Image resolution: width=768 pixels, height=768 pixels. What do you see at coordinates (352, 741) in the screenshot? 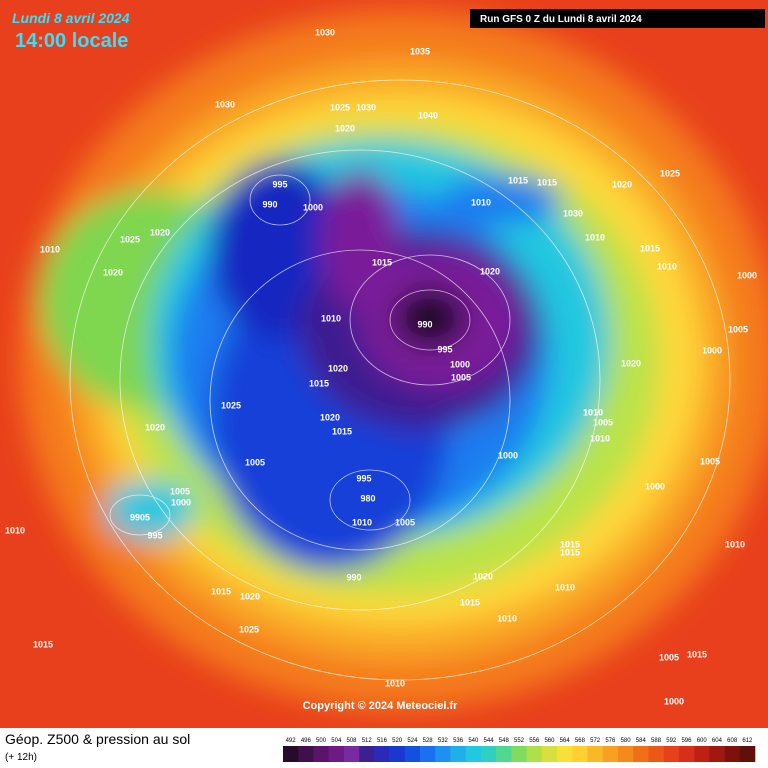
I see `colorbar-label: 508` at bounding box center [352, 741].